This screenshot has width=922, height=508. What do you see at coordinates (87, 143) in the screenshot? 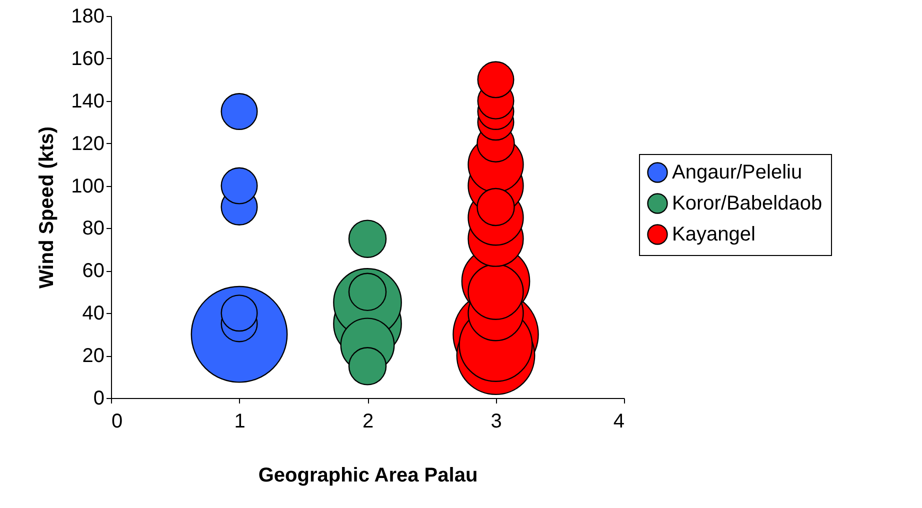
I see `y-tick-label: 120` at bounding box center [87, 143].